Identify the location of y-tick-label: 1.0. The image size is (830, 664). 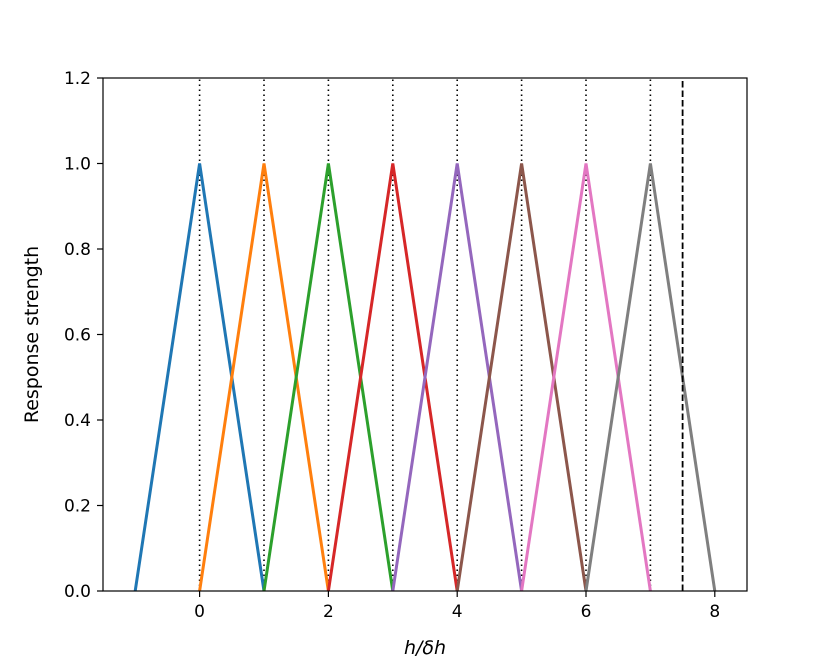
(77, 165).